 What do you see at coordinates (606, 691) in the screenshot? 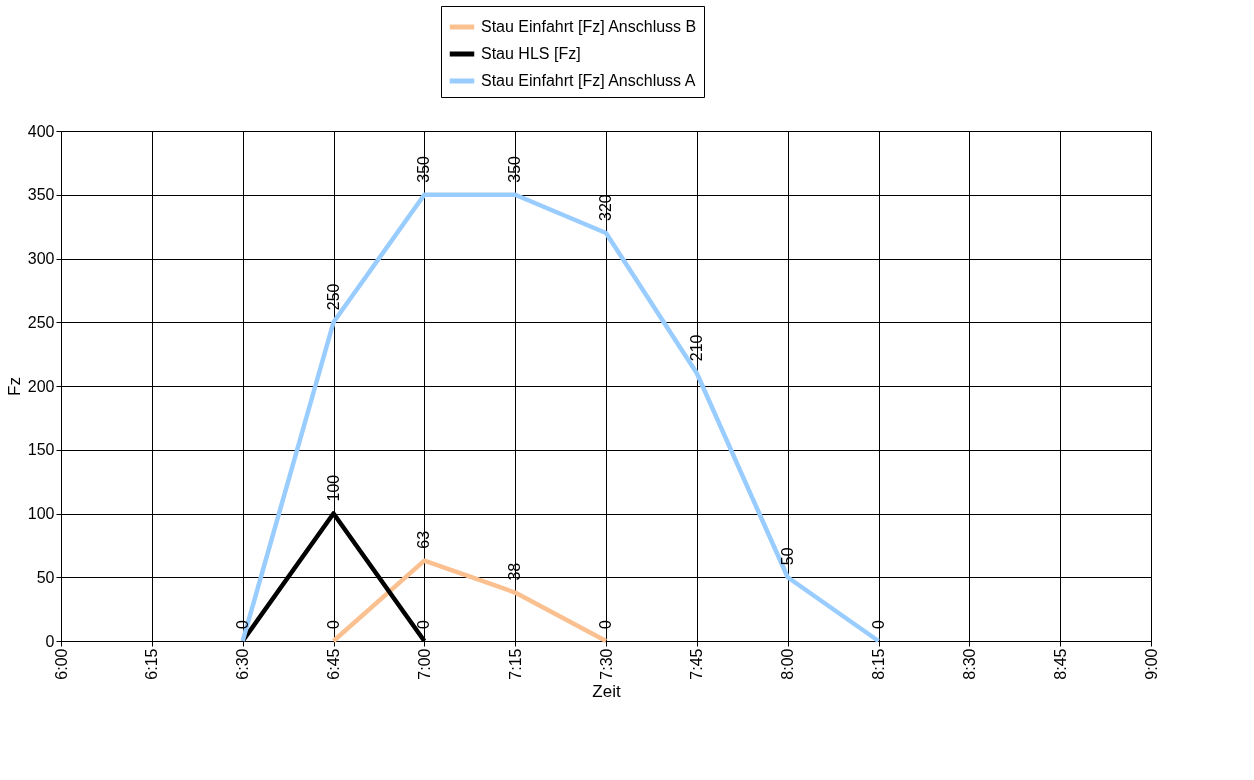
I see `x-axis-title: Zeit` at bounding box center [606, 691].